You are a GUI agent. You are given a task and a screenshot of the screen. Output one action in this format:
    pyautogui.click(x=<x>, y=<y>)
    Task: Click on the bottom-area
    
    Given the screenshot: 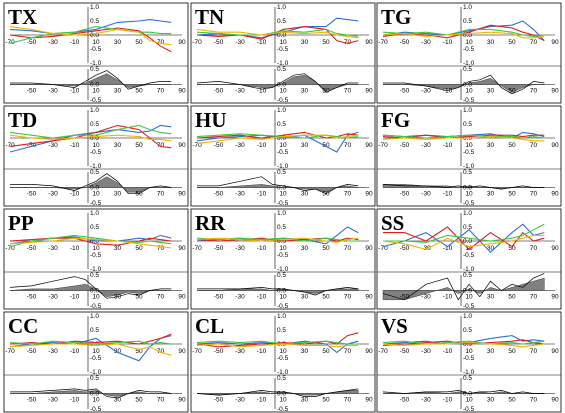 What is the action you would take?
    pyautogui.click(x=91, y=393)
    